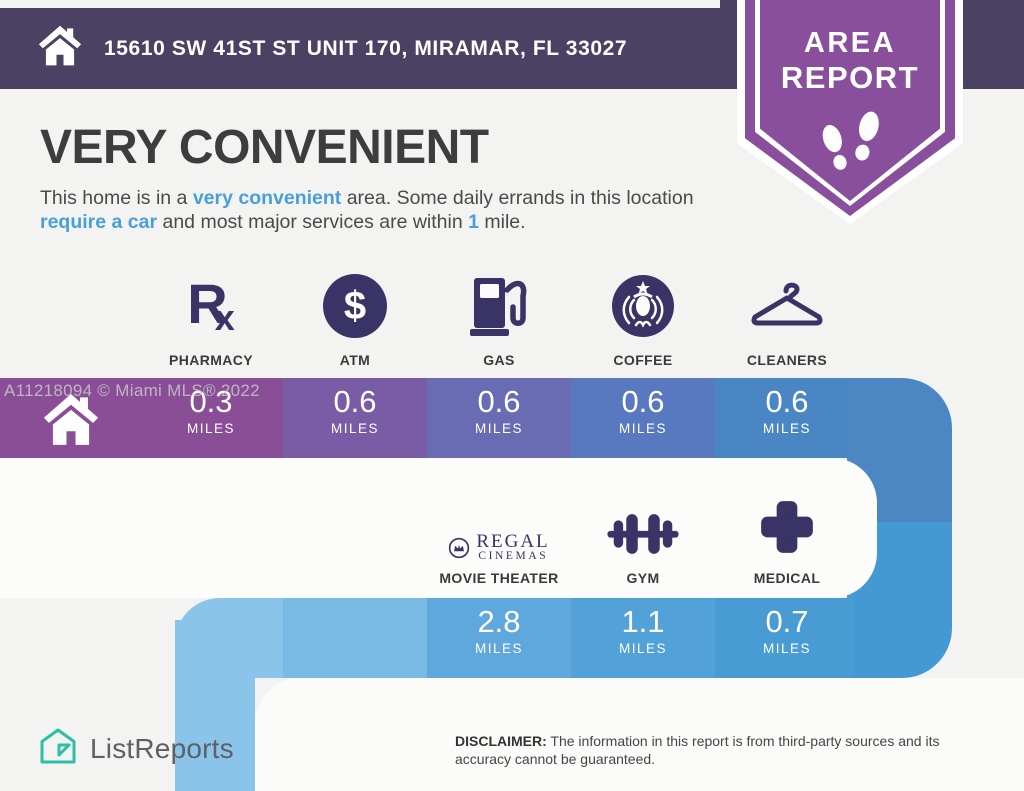 The height and width of the screenshot is (791, 1024). I want to click on badge-title-line1: AREA, so click(850, 43).